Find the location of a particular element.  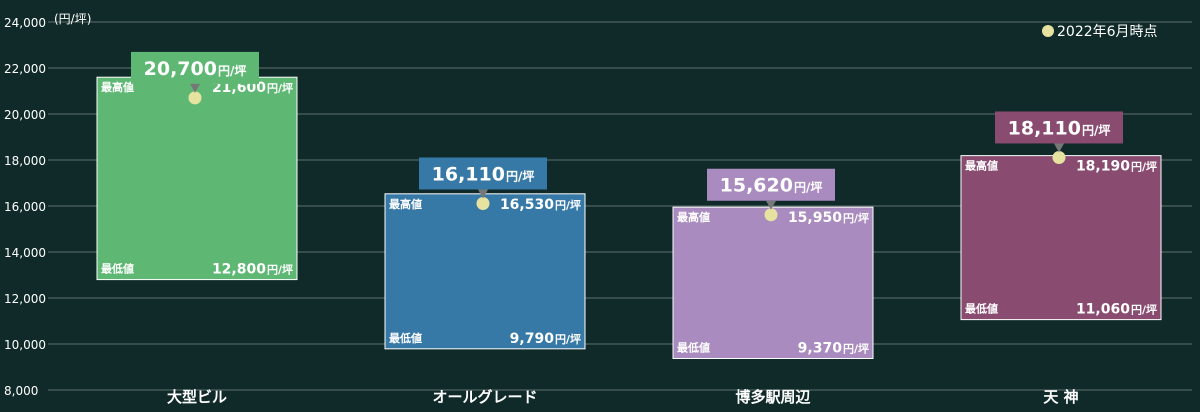

y-axis-unit-label: (円/坪) is located at coordinates (72, 19).